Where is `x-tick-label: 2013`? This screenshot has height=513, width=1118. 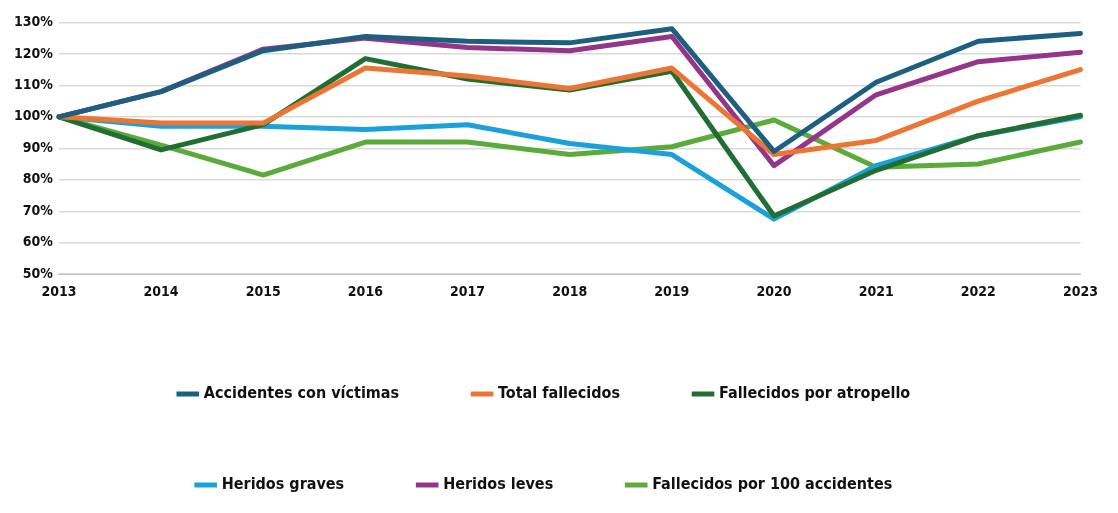 x-tick-label: 2013 is located at coordinates (59, 291).